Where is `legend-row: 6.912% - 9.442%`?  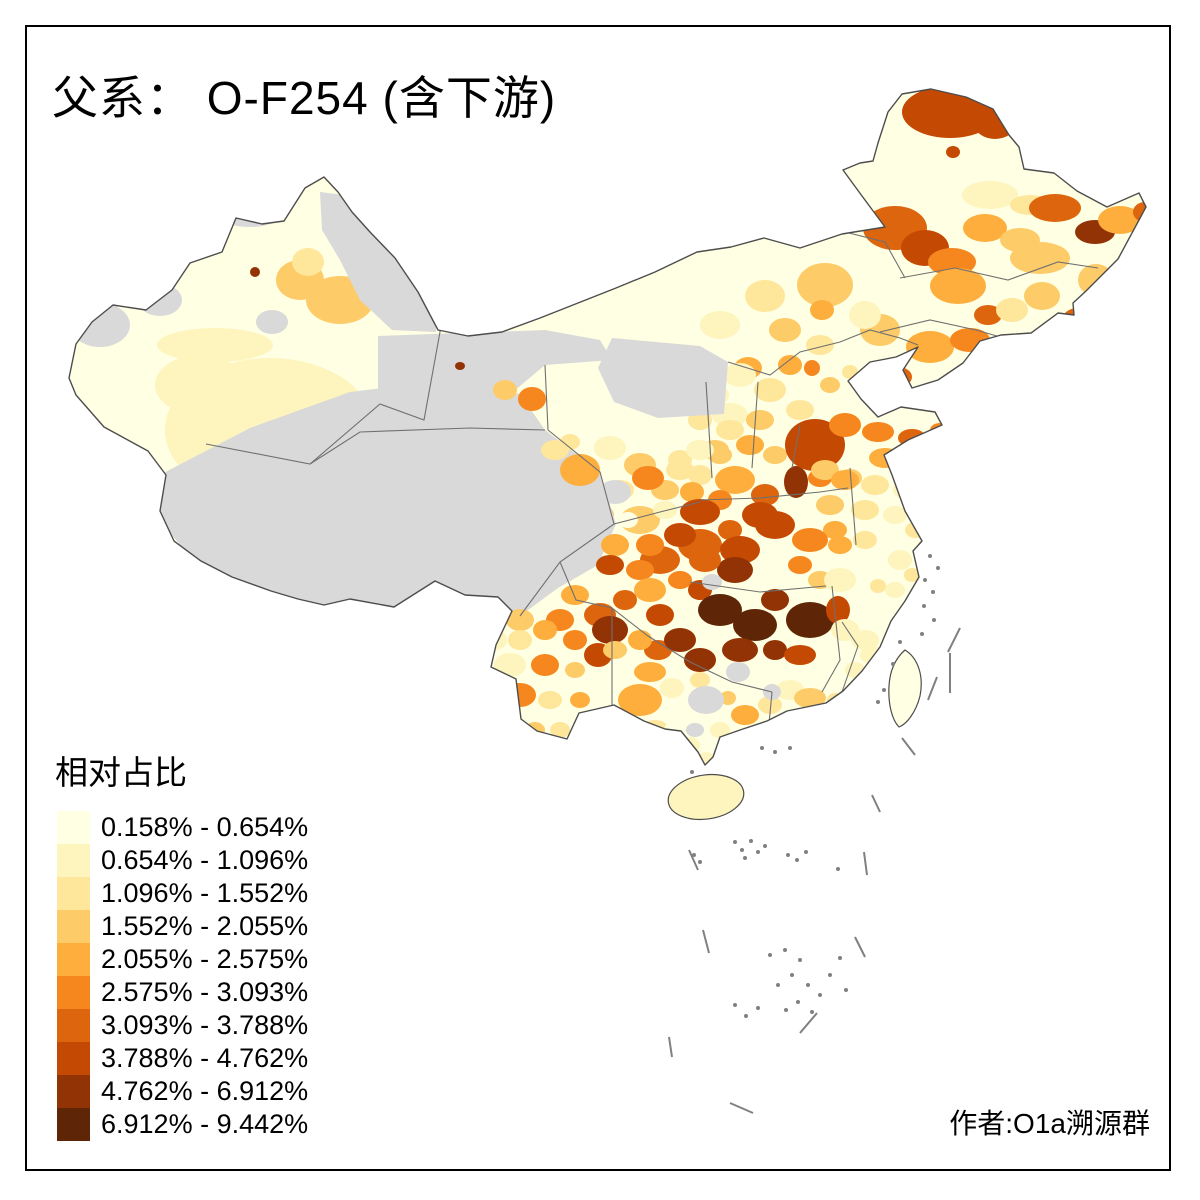
legend-row: 6.912% - 9.442% is located at coordinates (182, 1124).